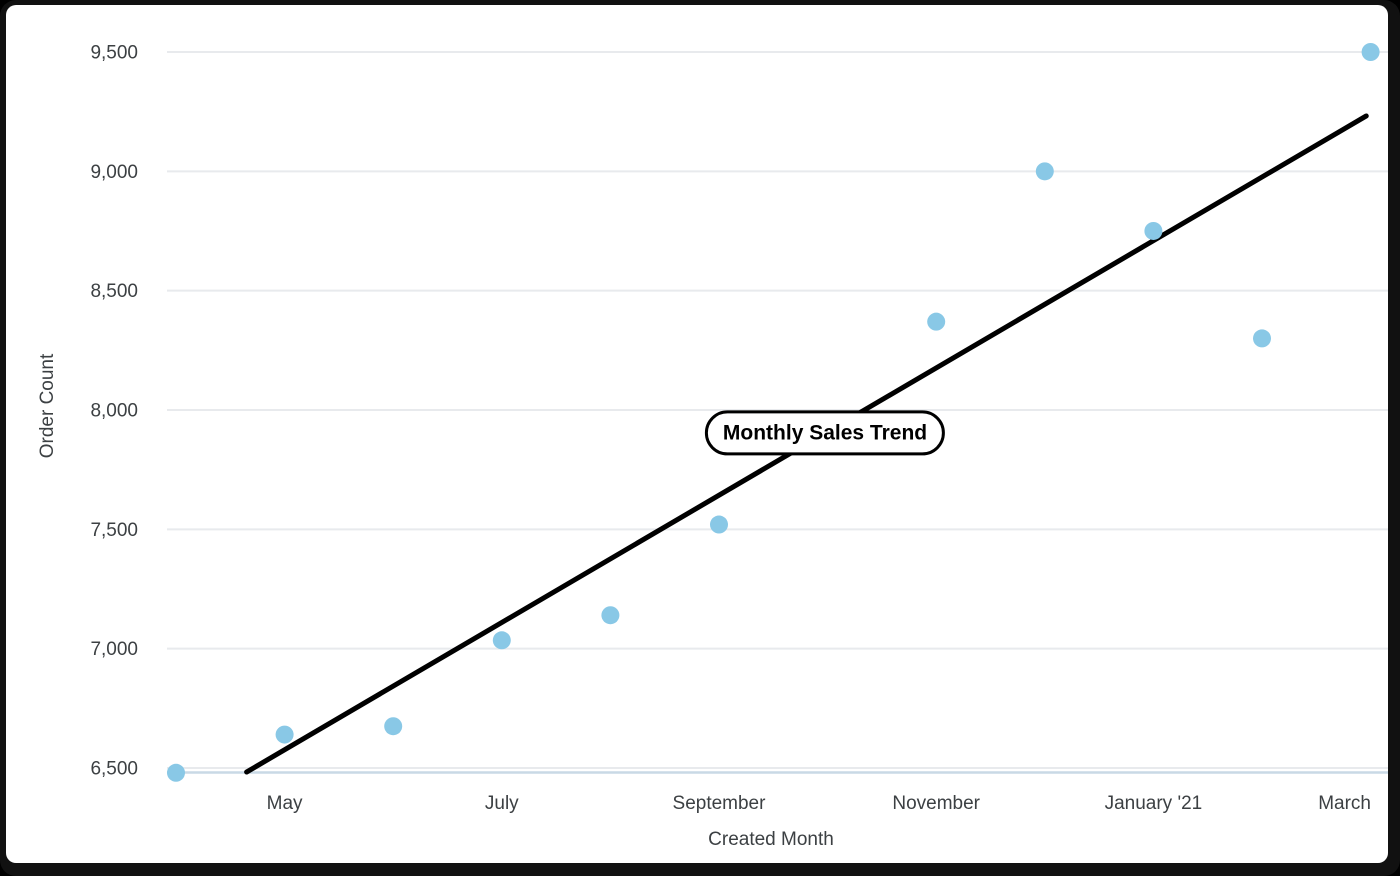 This screenshot has width=1400, height=876. I want to click on chart-title-pill: Monthly Sales Trend, so click(825, 433).